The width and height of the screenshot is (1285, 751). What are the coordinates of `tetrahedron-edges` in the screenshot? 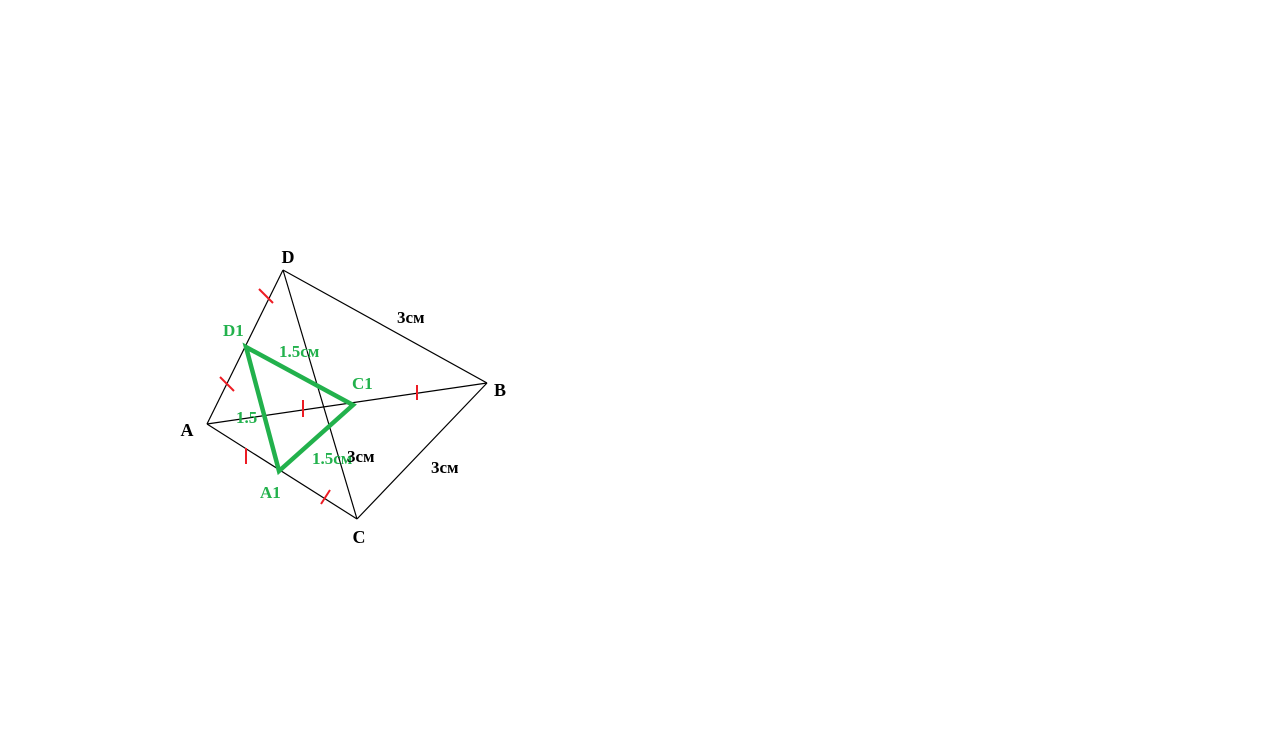 It's located at (347, 394).